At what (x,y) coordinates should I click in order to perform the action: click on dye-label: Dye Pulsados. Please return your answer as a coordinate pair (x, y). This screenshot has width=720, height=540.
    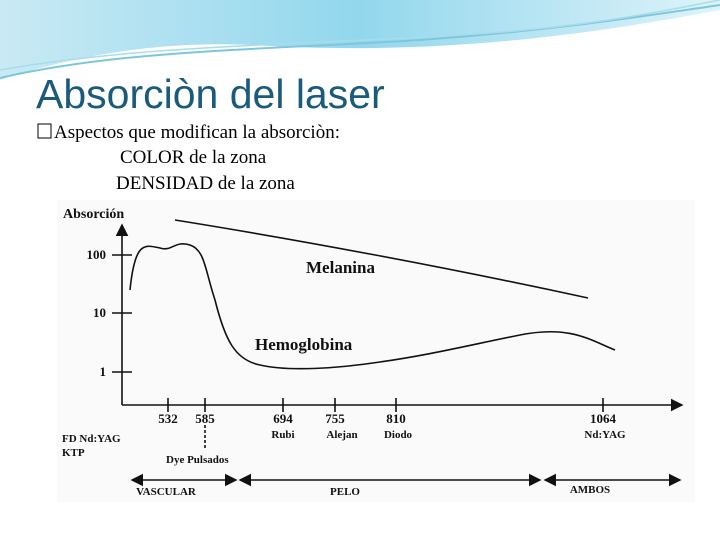
    Looking at the image, I should click on (197, 460).